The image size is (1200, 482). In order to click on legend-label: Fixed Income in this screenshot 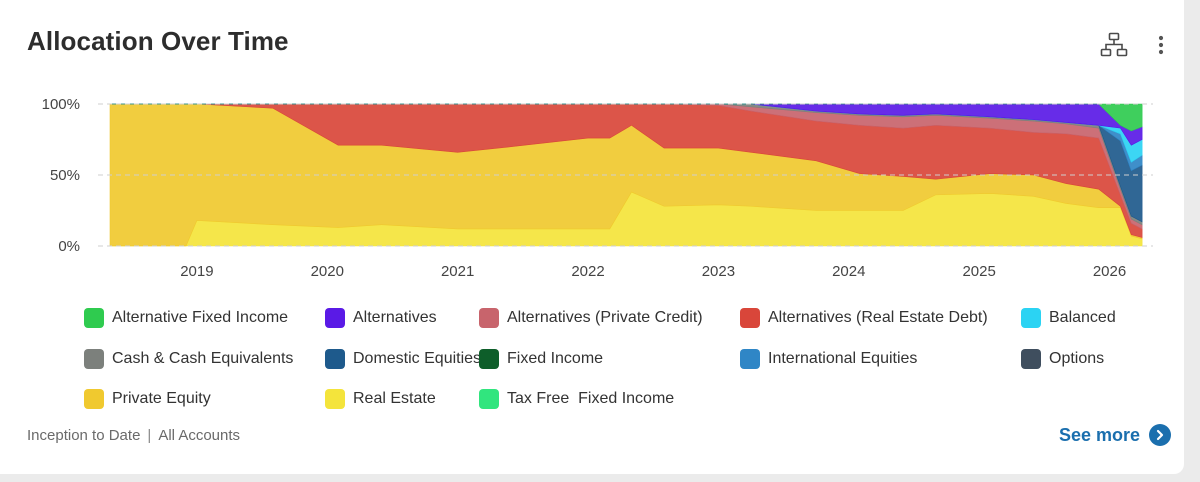, I will do `click(555, 358)`.